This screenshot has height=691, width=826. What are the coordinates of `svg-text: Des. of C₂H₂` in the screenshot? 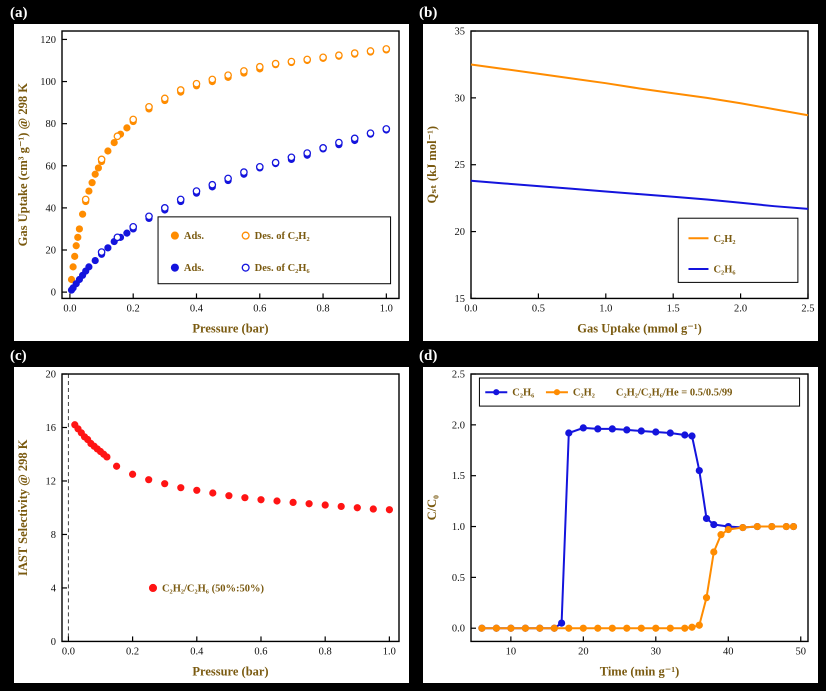 It's located at (282, 236).